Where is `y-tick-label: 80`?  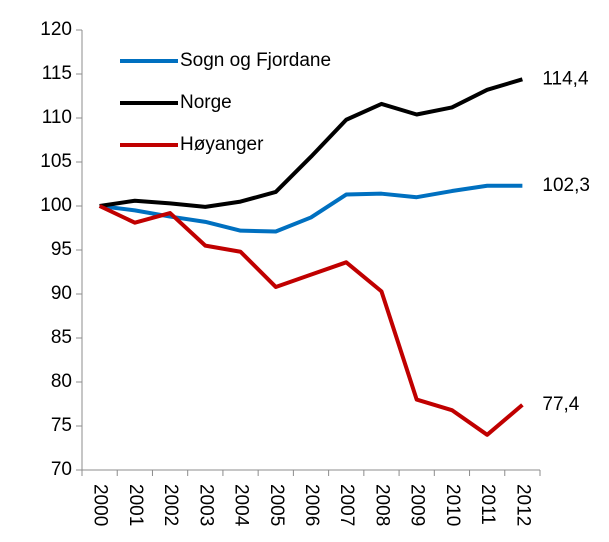
y-tick-label: 80 is located at coordinates (61, 381).